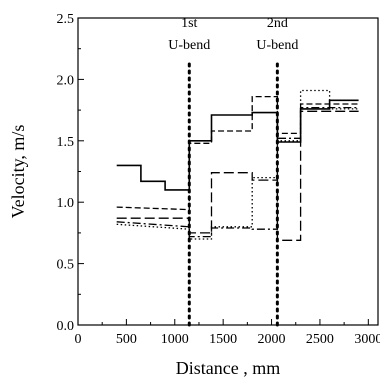 This screenshot has width=380, height=385. I want to click on x-tick-label: 2000, so click(272, 339).